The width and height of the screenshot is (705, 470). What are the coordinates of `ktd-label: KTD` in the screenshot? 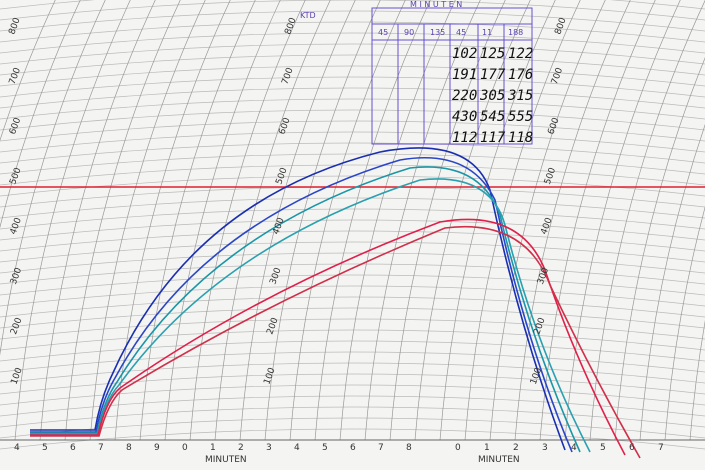 It's located at (308, 15).